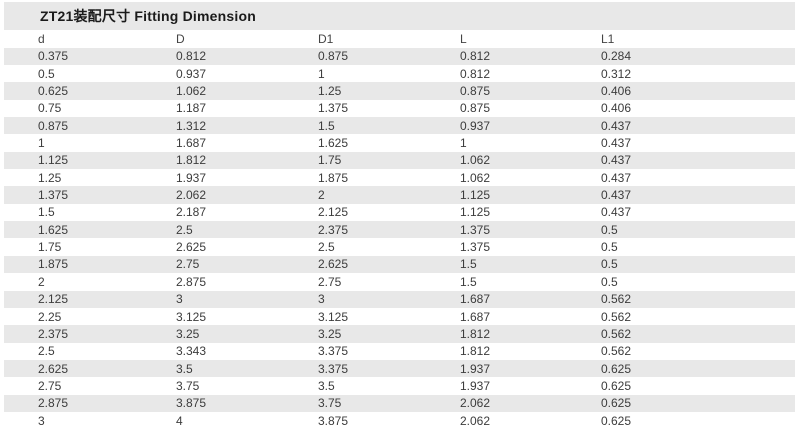  Describe the element at coordinates (399, 73) in the screenshot. I see `table-row: 0.5 0.937 1 0.812 0.312` at that location.